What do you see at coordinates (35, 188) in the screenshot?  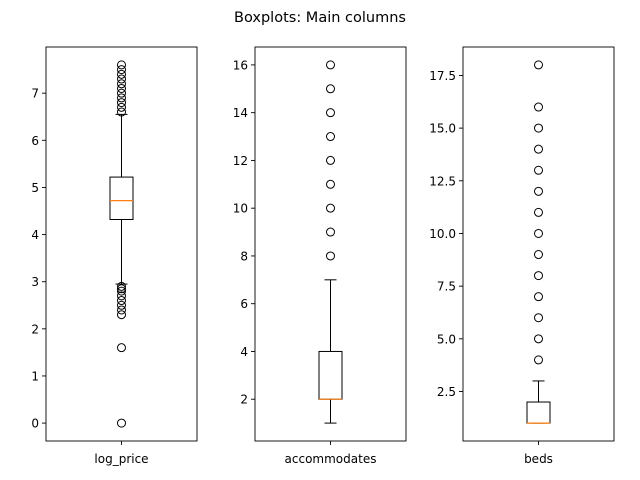 I see `y-tick-label: 5` at bounding box center [35, 188].